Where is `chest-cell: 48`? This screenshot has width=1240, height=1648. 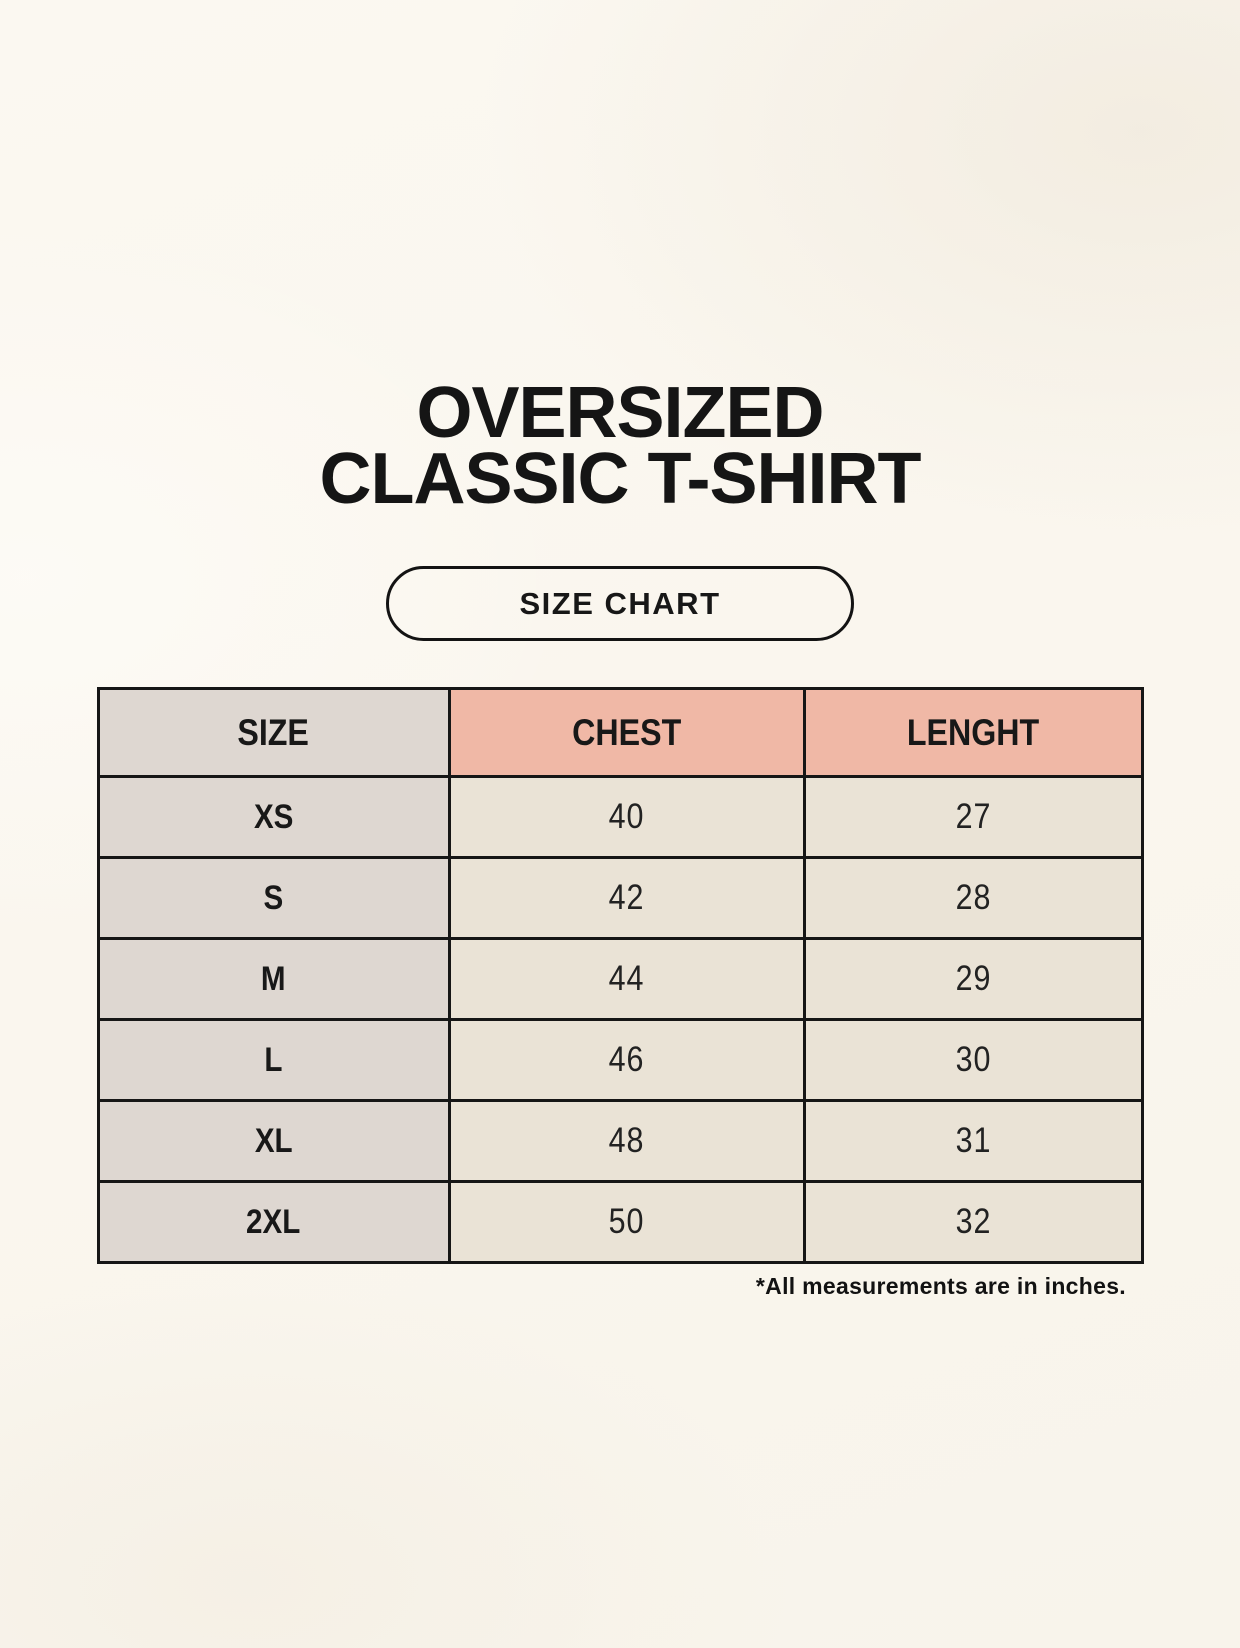 chest-cell: 48 is located at coordinates (626, 1141).